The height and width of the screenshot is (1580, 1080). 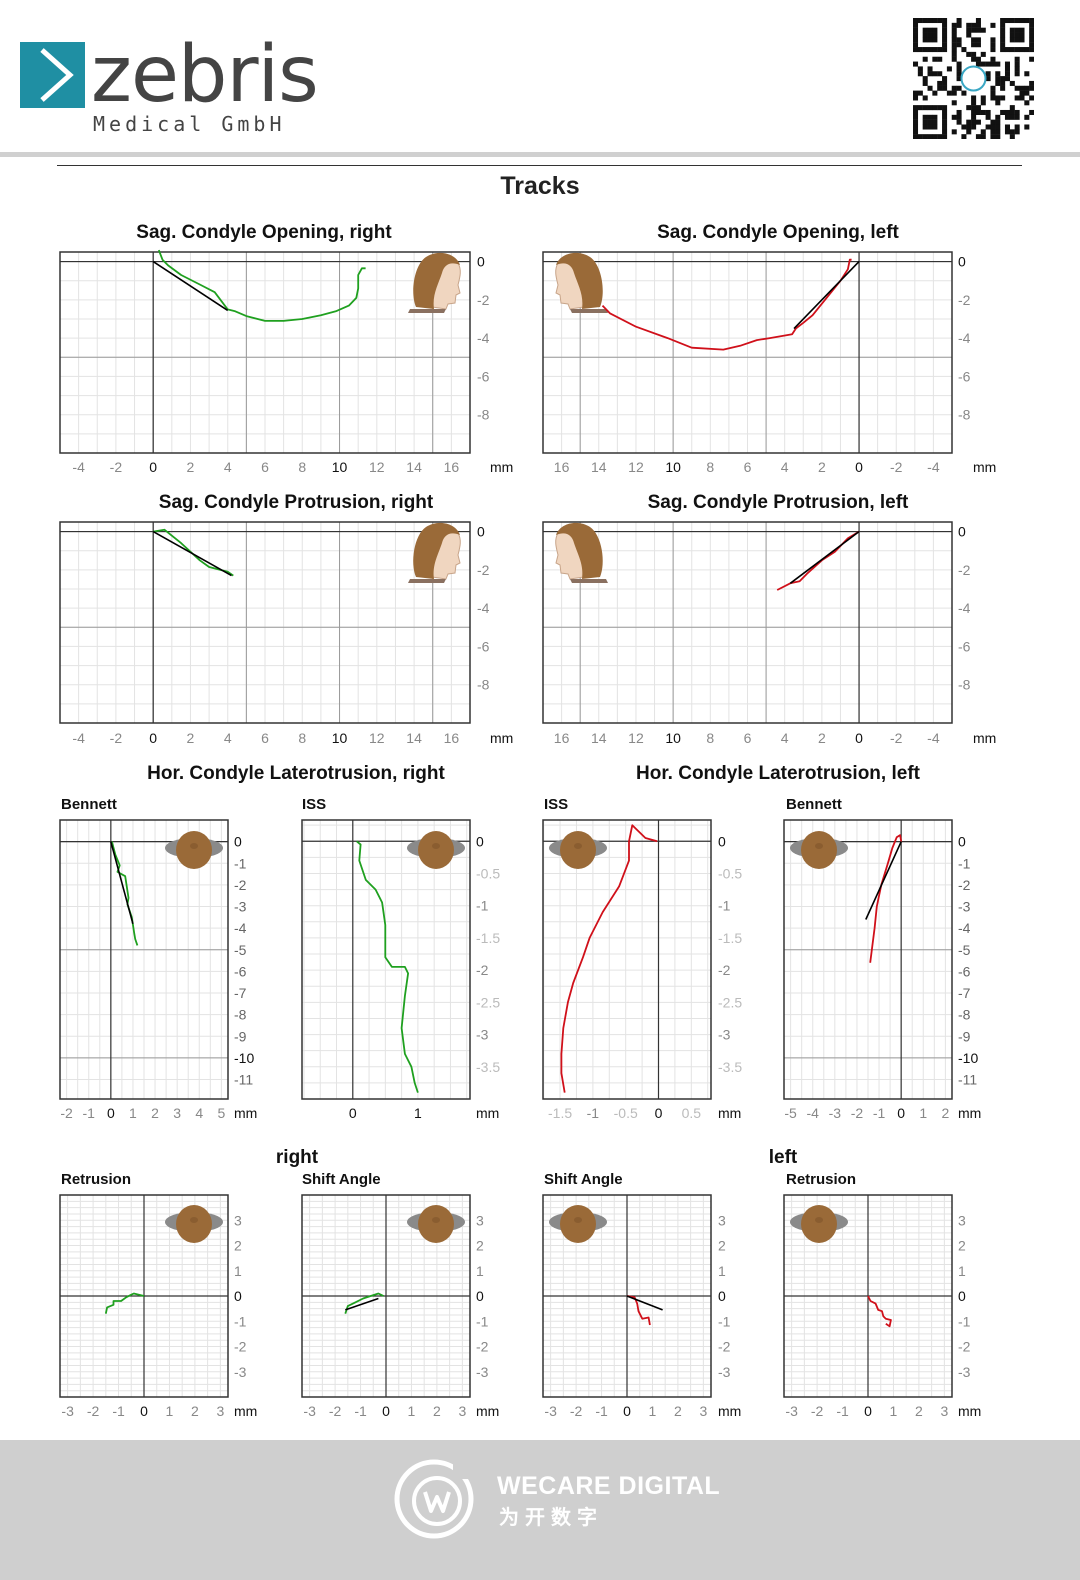 What do you see at coordinates (309, 1411) in the screenshot?
I see `x-tick-label: -3` at bounding box center [309, 1411].